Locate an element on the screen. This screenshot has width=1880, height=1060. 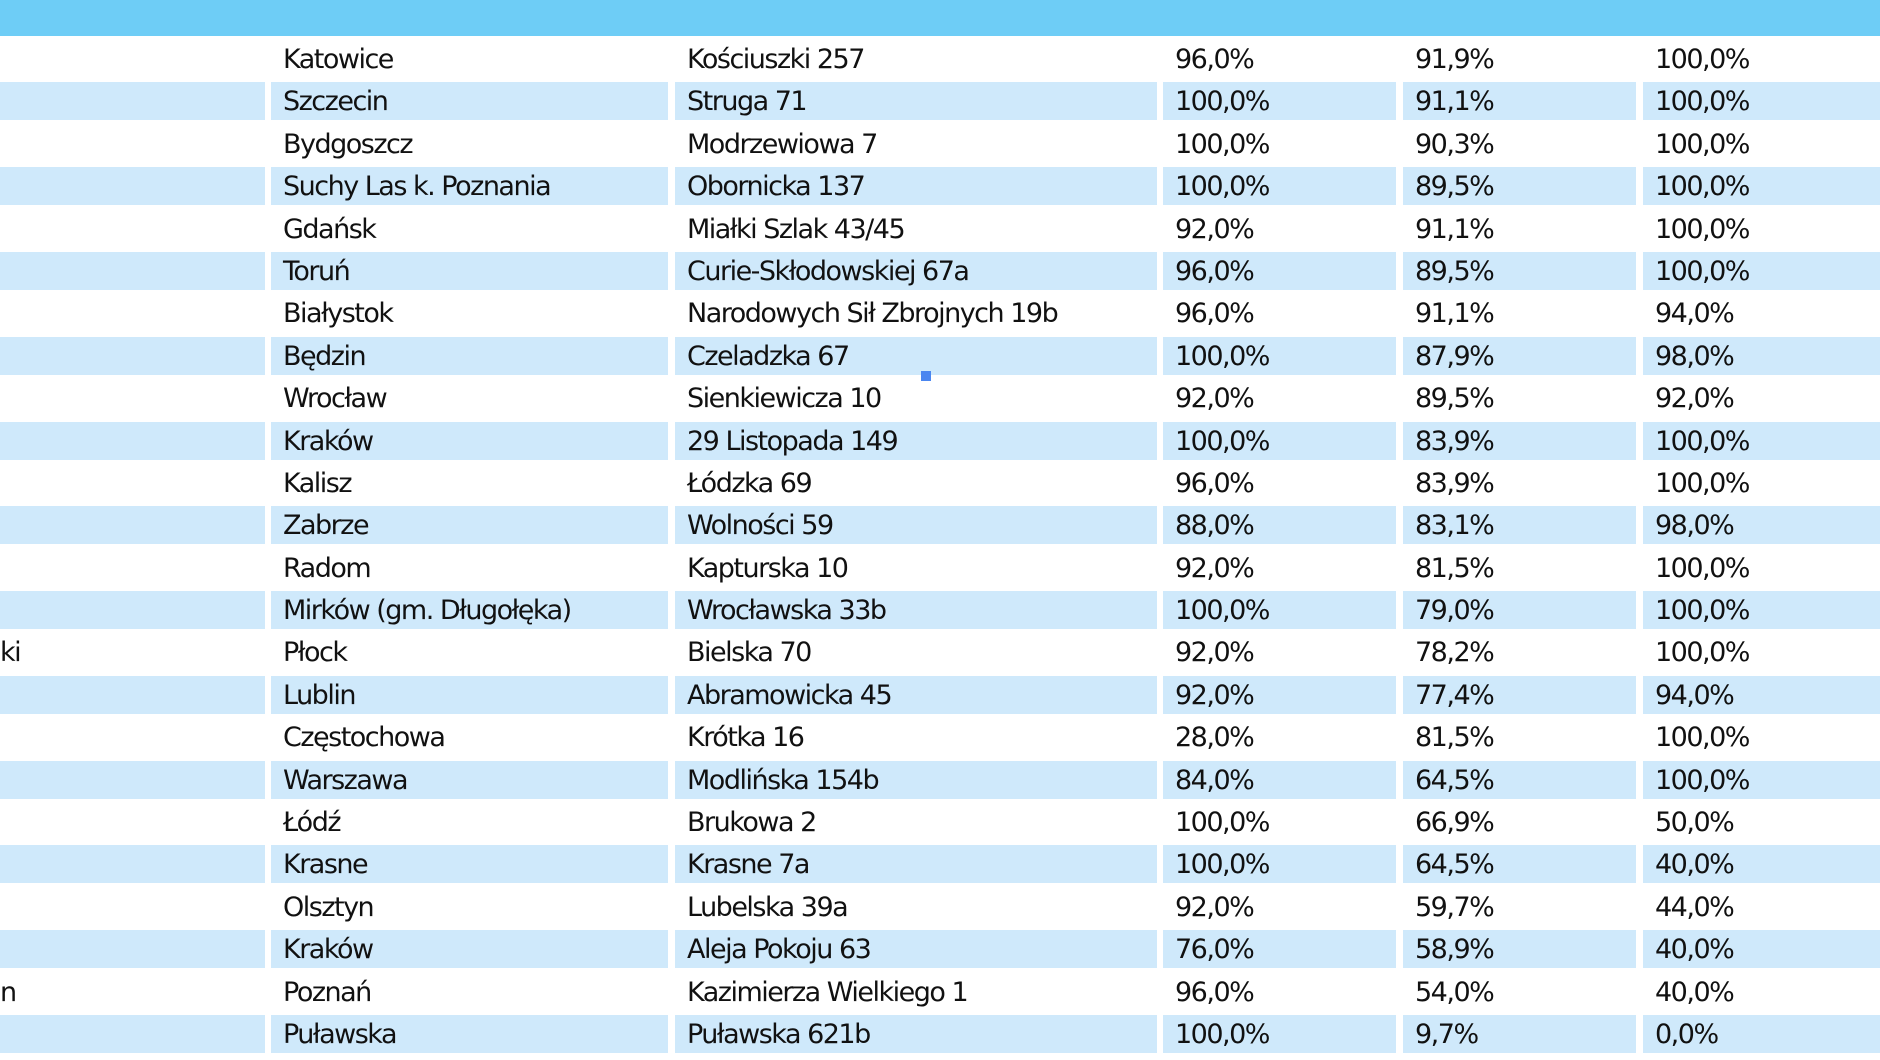
cell-address: Krótka 16 is located at coordinates (746, 738).